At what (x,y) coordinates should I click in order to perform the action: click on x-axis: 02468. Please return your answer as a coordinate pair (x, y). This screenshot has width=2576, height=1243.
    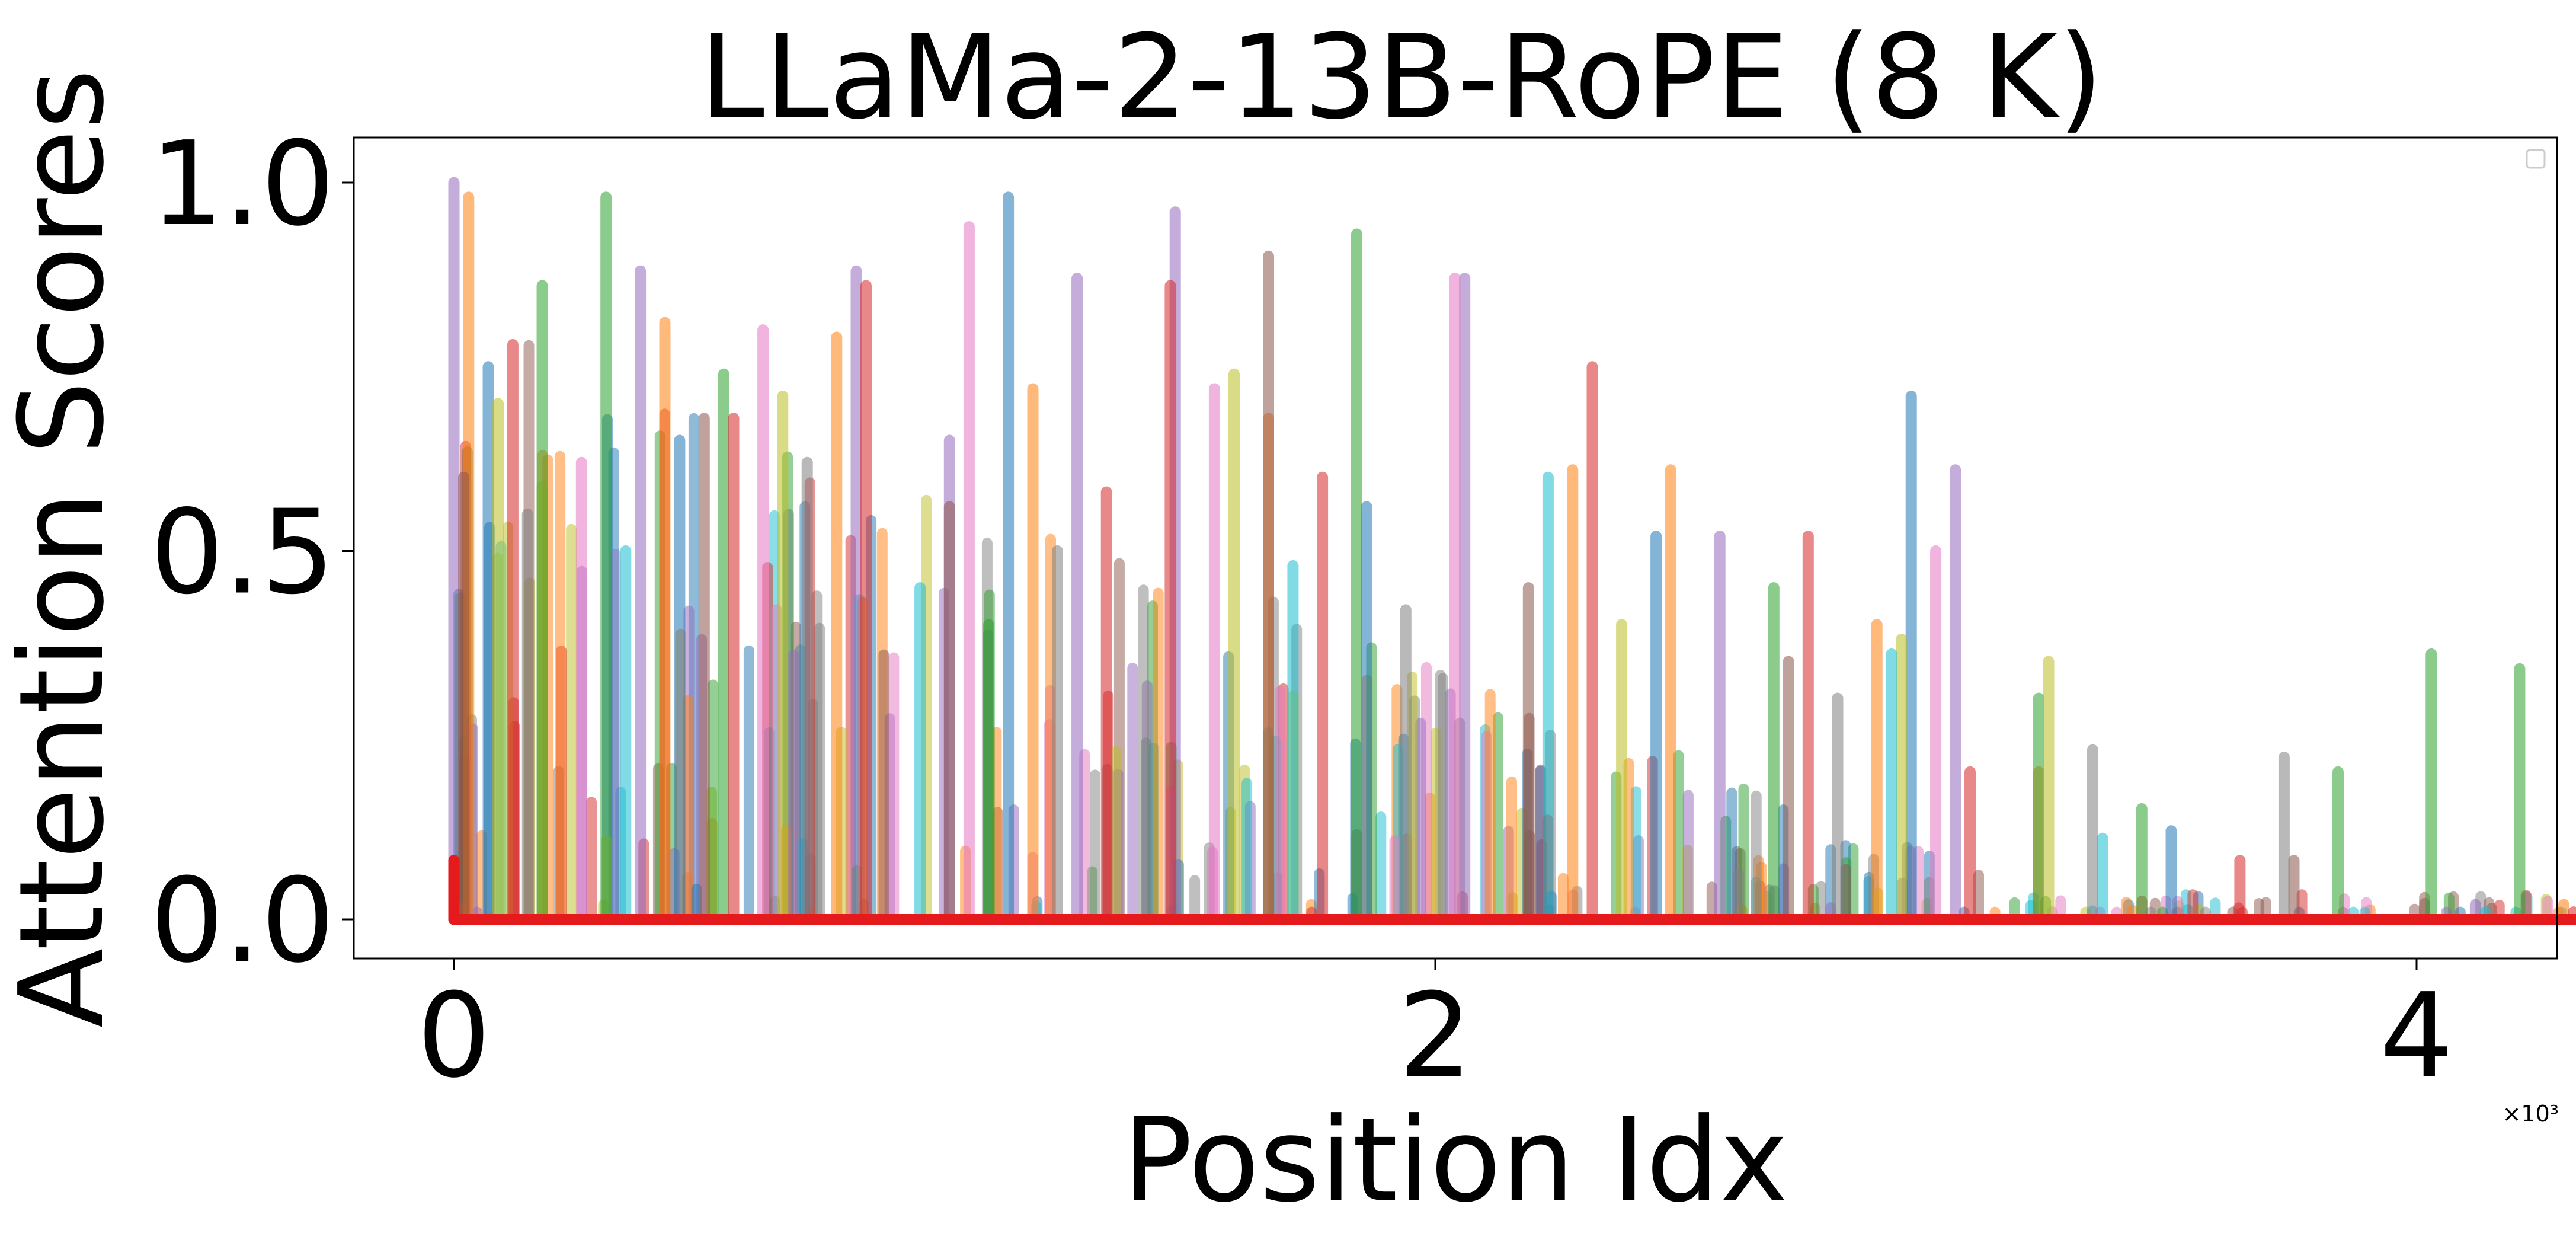
    Looking at the image, I should click on (1435, 1031).